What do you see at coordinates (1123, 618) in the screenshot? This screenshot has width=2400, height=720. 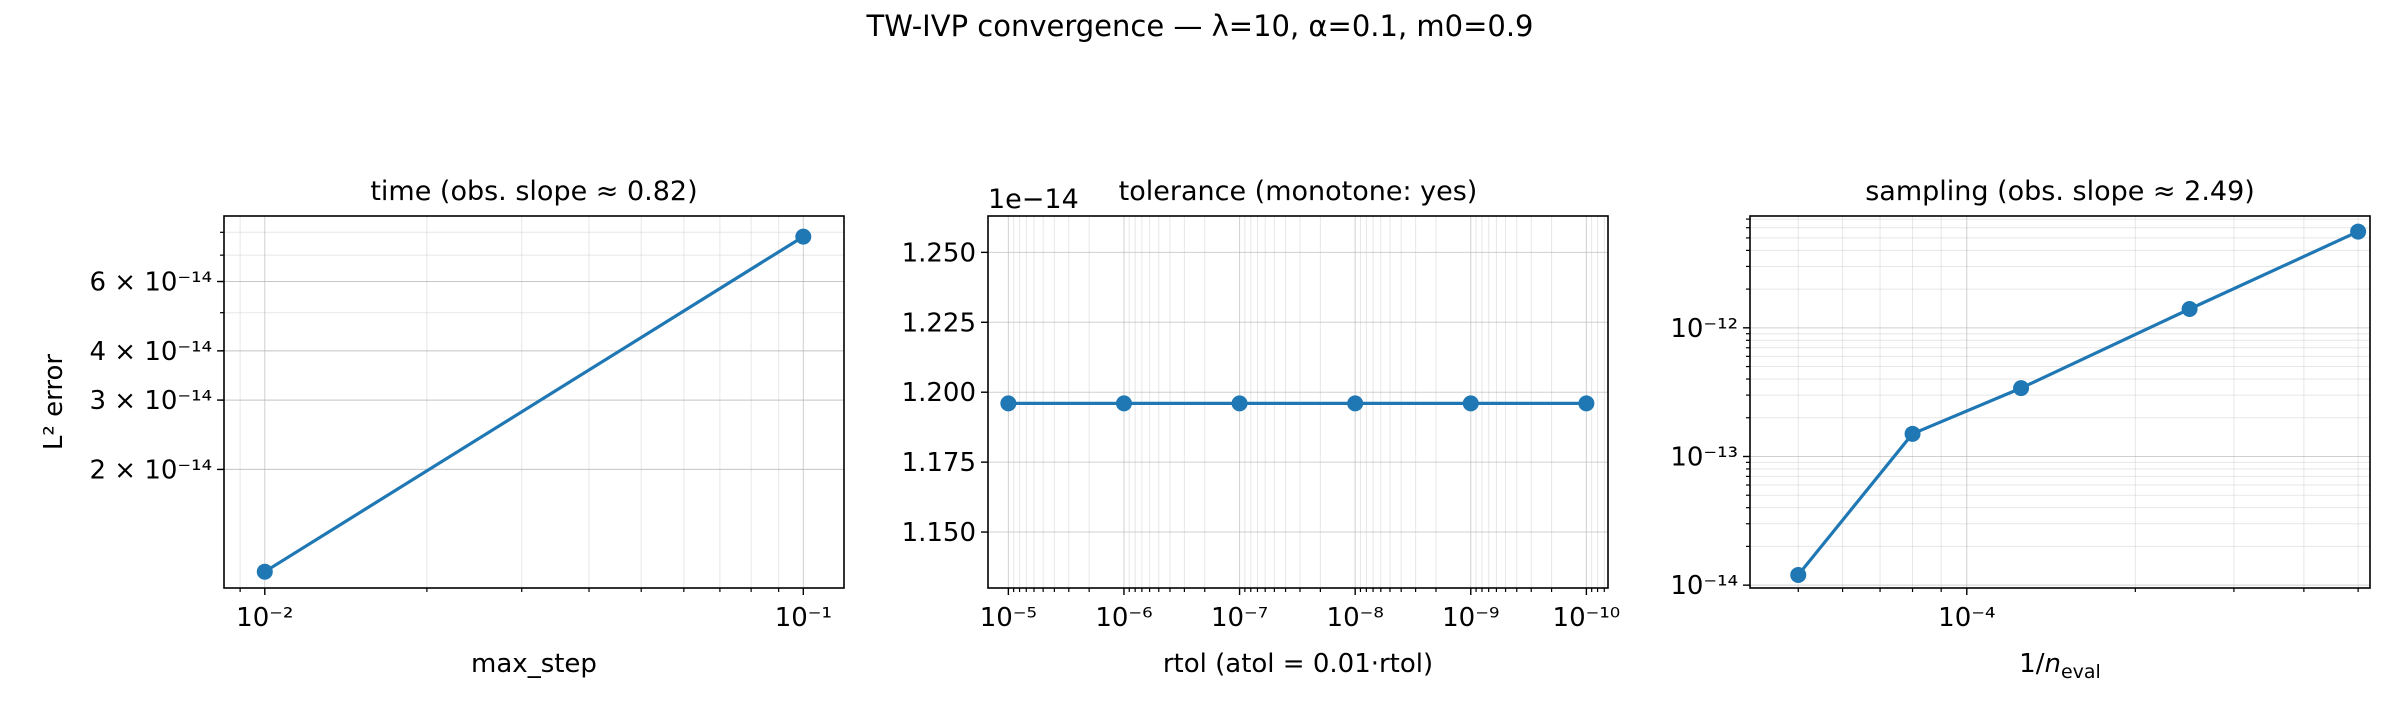 I see `x-tick-label: 10⁻⁶` at bounding box center [1123, 618].